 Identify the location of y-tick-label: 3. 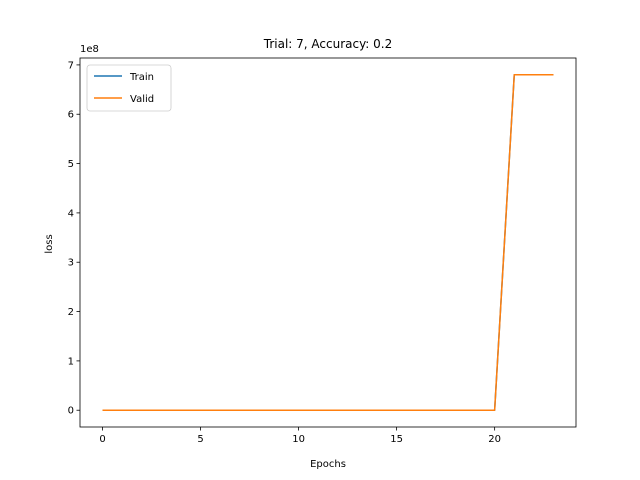
(71, 263).